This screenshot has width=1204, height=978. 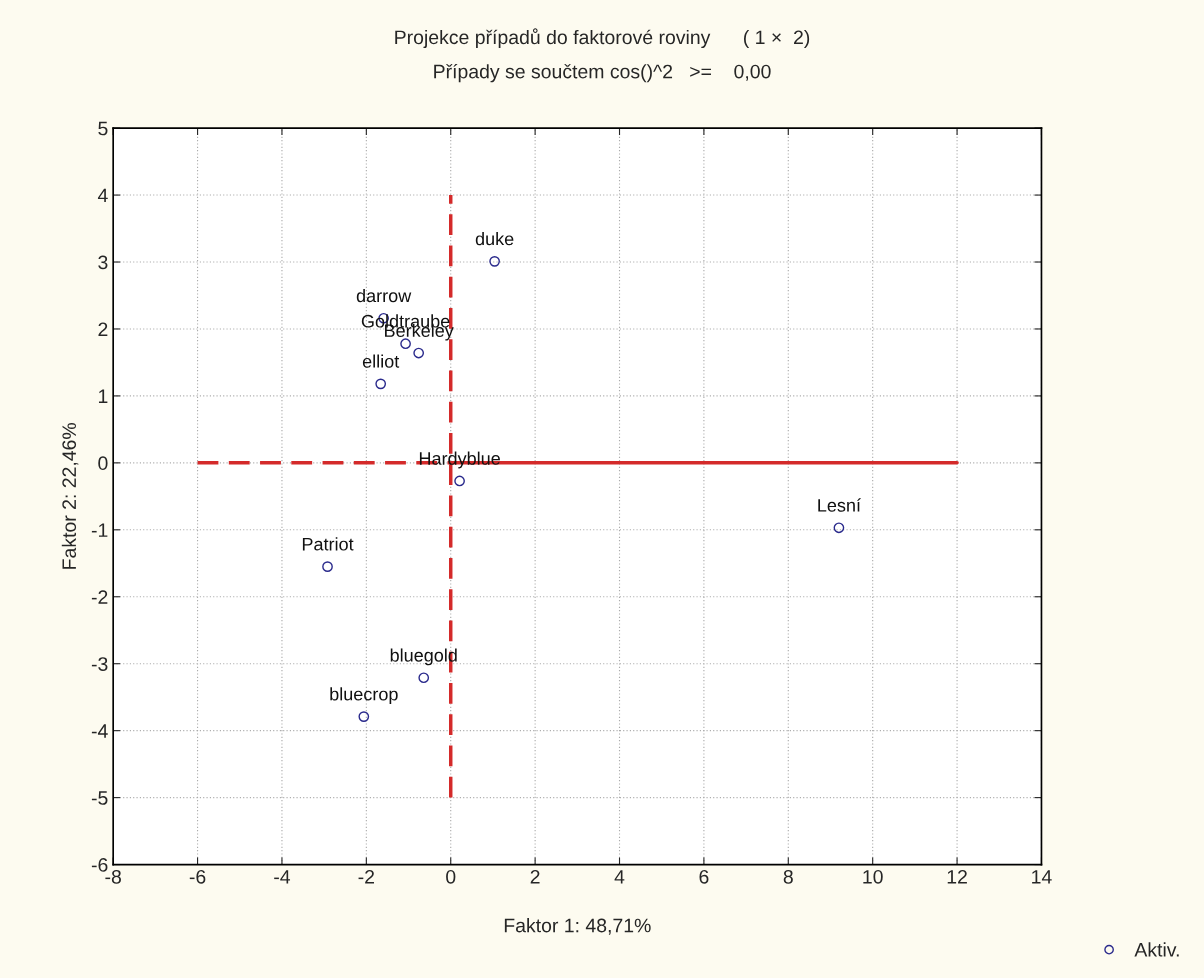 What do you see at coordinates (366, 876) in the screenshot?
I see `x-tick-label: -2` at bounding box center [366, 876].